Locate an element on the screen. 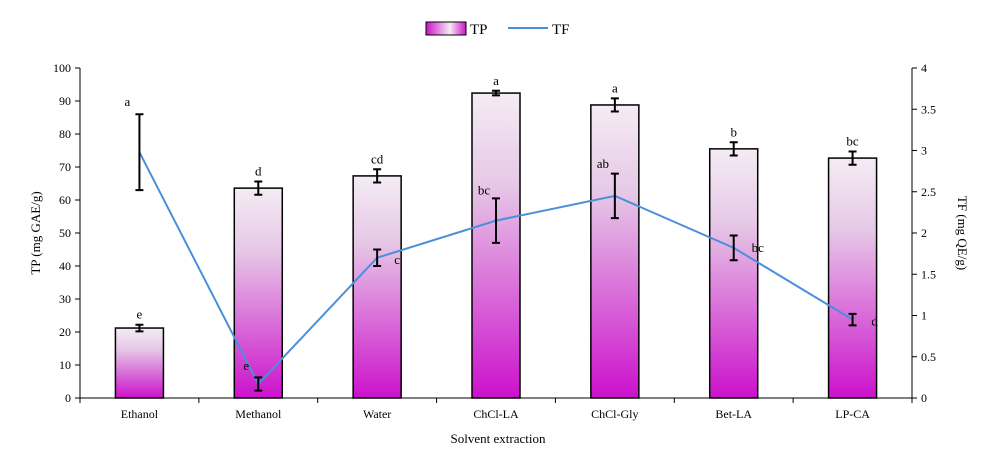  significance-letter-tp: d is located at coordinates (258, 171).